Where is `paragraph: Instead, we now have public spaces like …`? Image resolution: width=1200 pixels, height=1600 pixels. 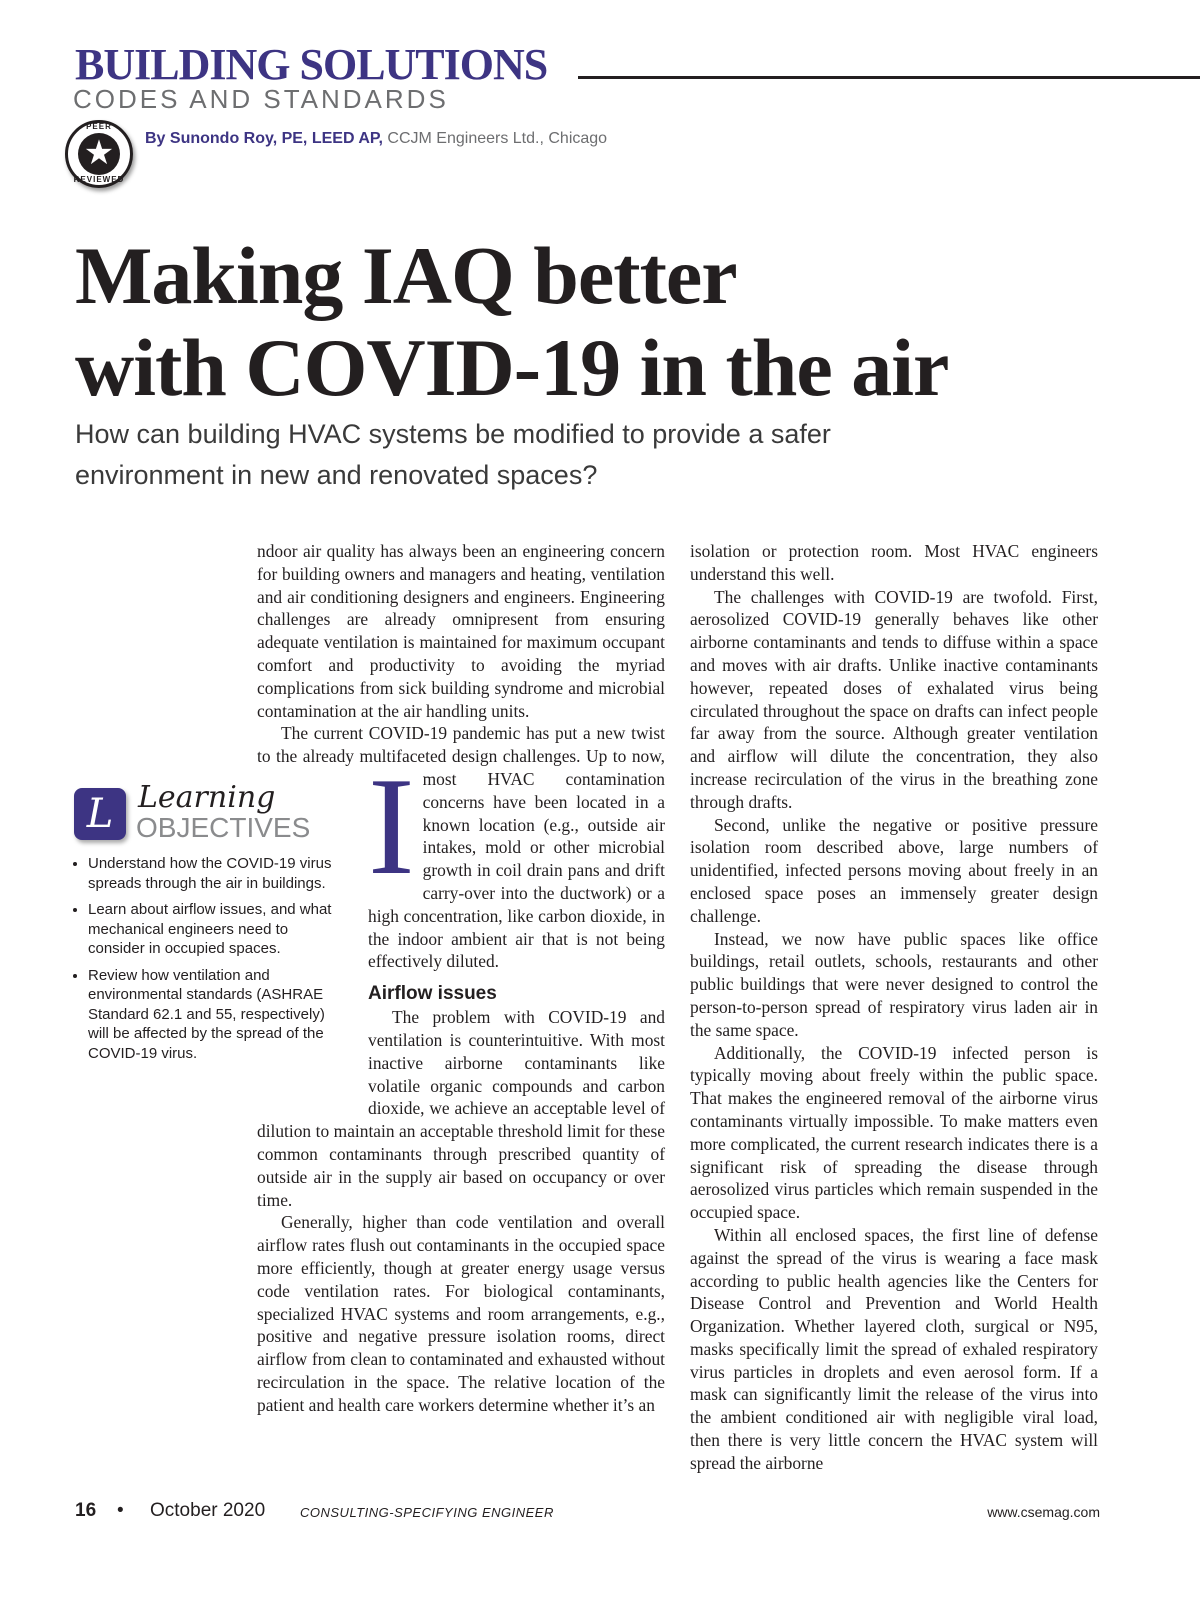
paragraph: Instead, we now have public spaces like … is located at coordinates (894, 984).